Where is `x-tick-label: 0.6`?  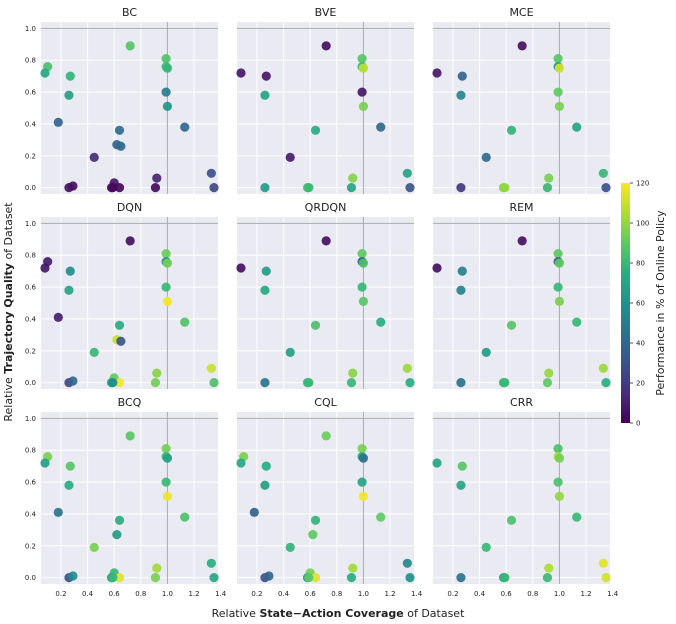
x-tick-label: 0.6 is located at coordinates (507, 594).